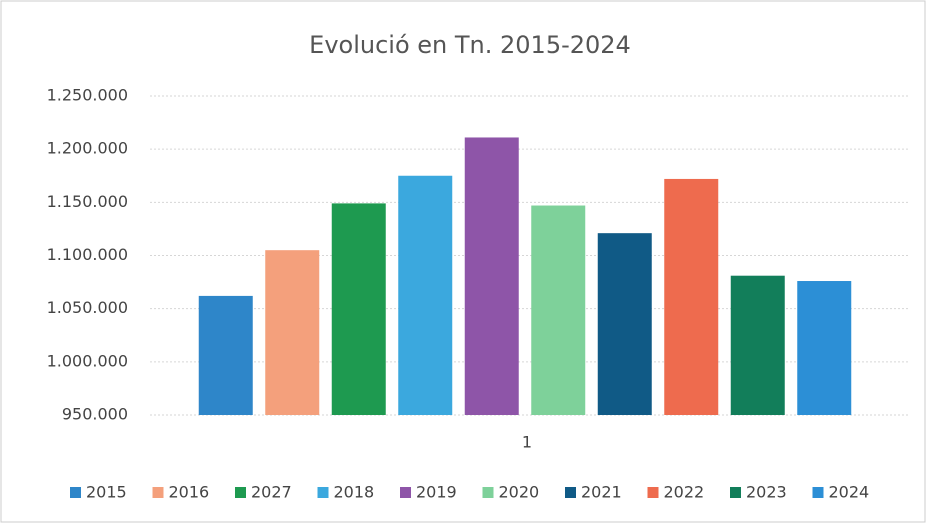 The width and height of the screenshot is (927, 524). I want to click on legend-label: 2018, so click(354, 492).